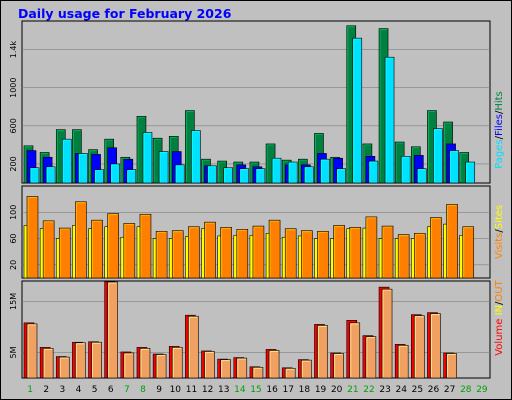 The height and width of the screenshot is (400, 512). Describe the element at coordinates (13, 238) in the screenshot. I see `y-tick-label: 60` at that location.